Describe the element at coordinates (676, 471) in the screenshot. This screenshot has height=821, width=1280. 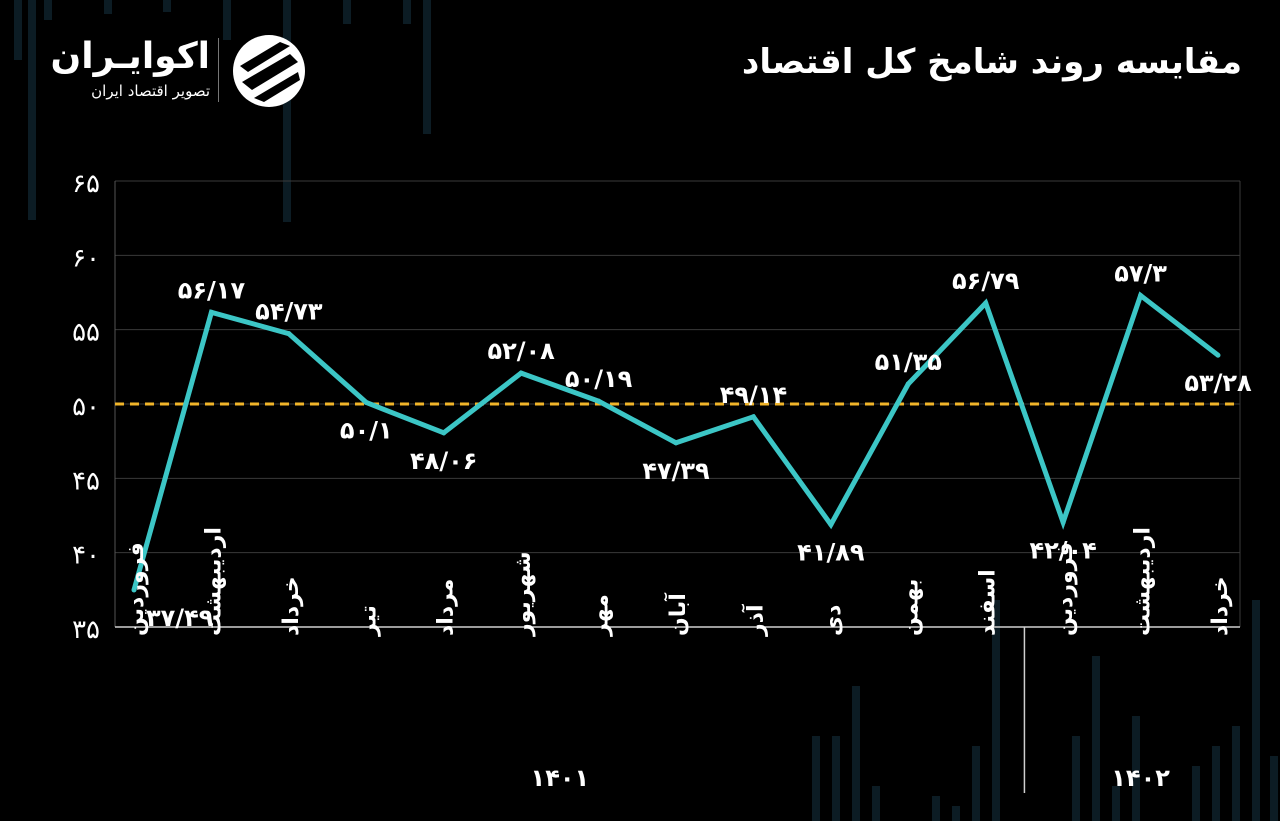
I see `data-label: ۴۷/۳۹` at that location.